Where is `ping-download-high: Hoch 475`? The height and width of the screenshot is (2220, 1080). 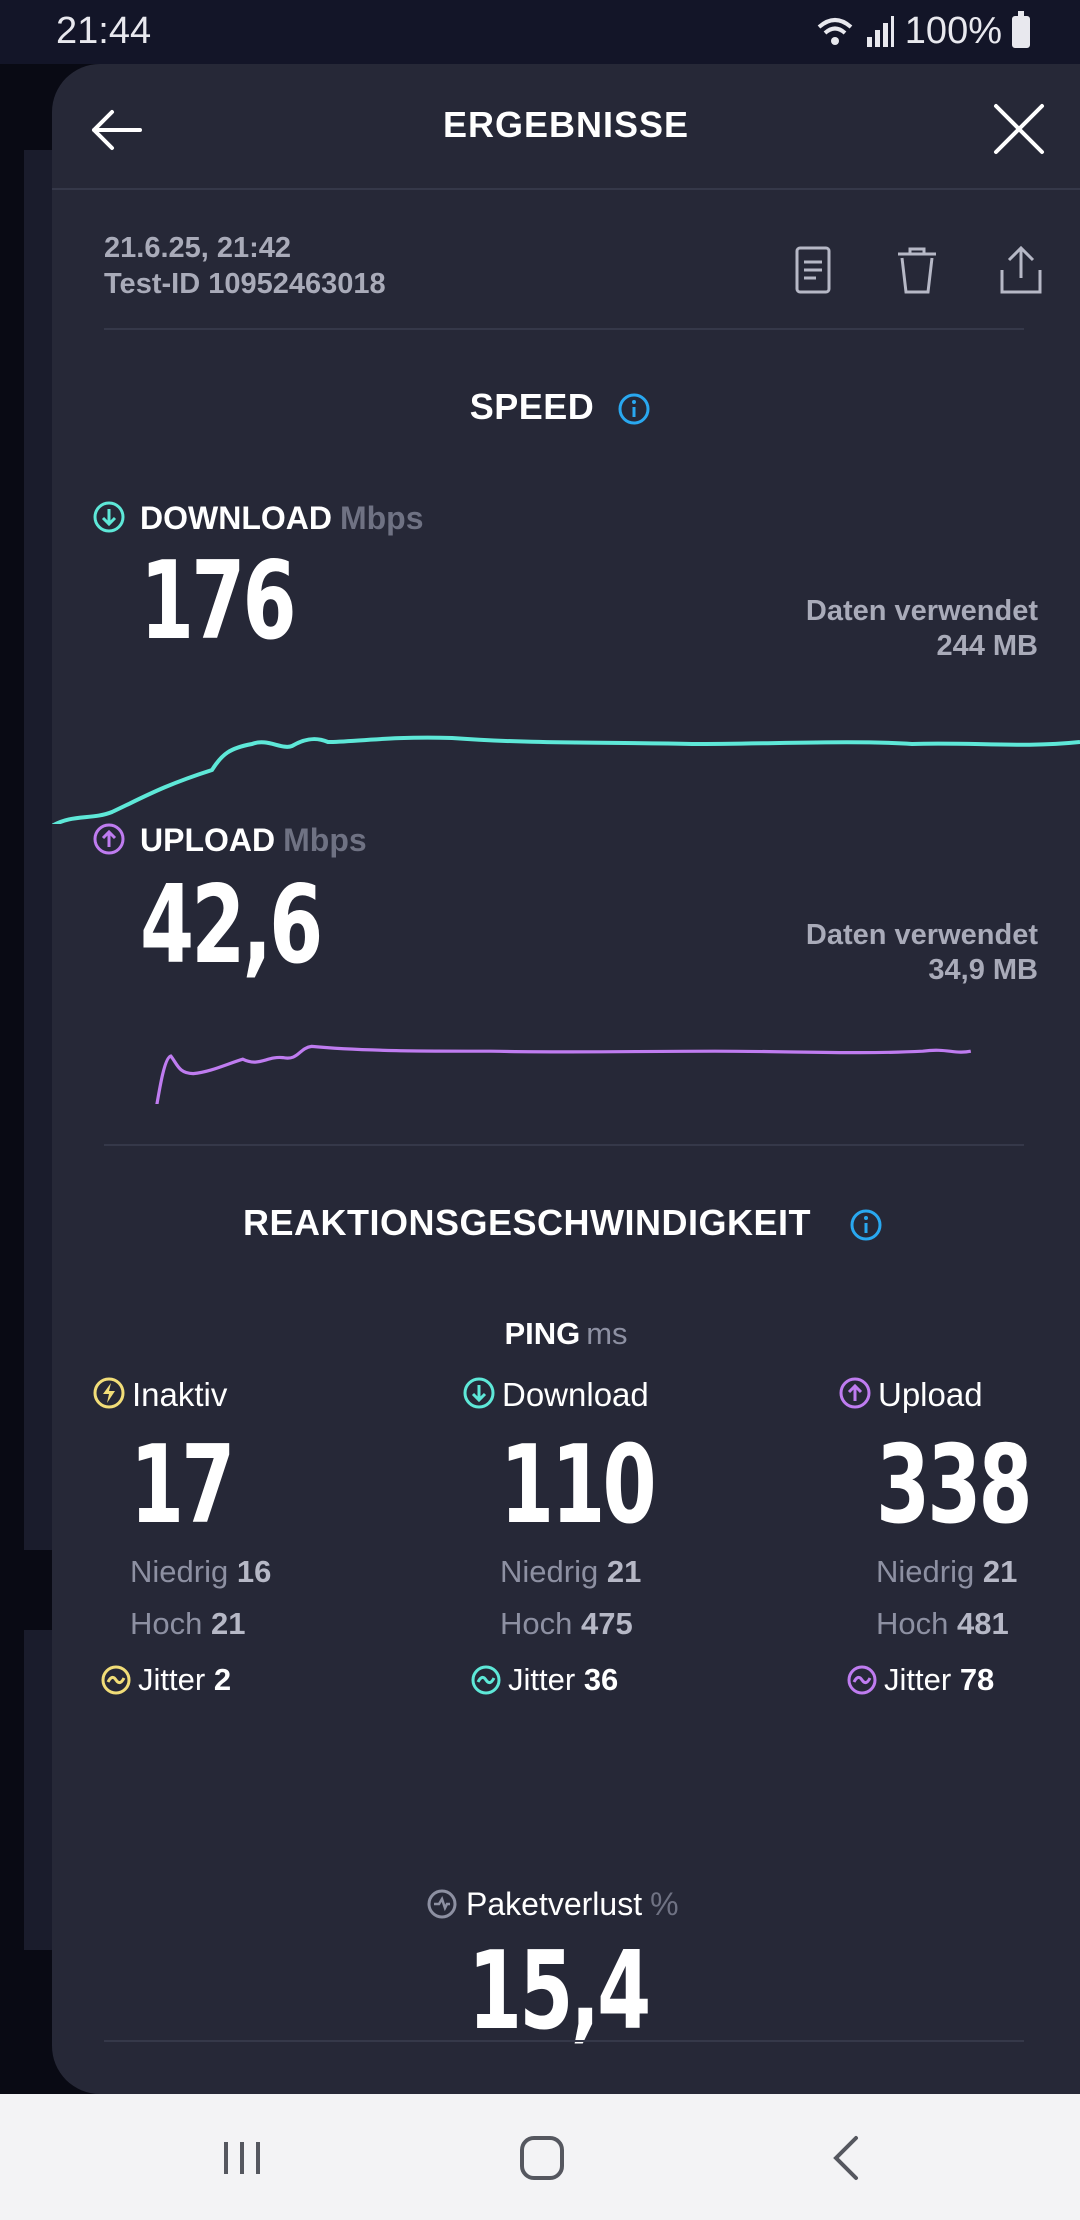
ping-download-high: Hoch 475 is located at coordinates (566, 1623).